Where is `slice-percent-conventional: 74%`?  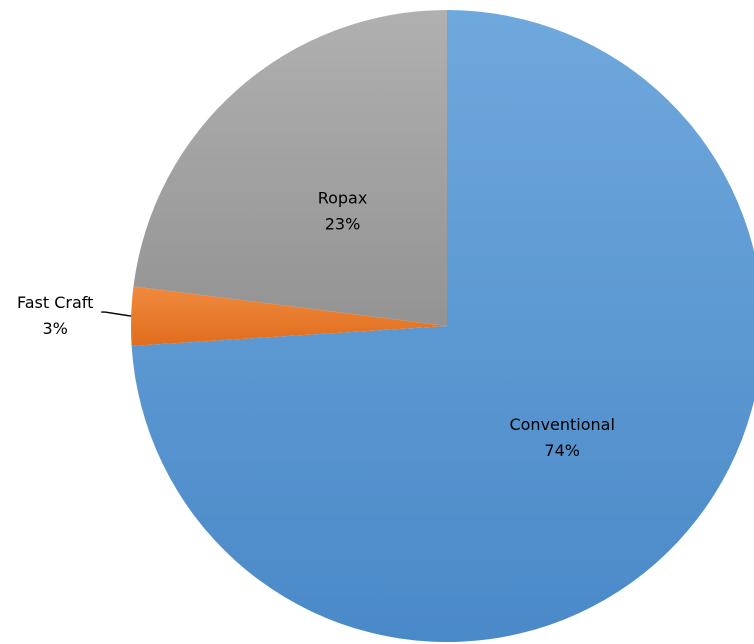 slice-percent-conventional: 74% is located at coordinates (562, 450).